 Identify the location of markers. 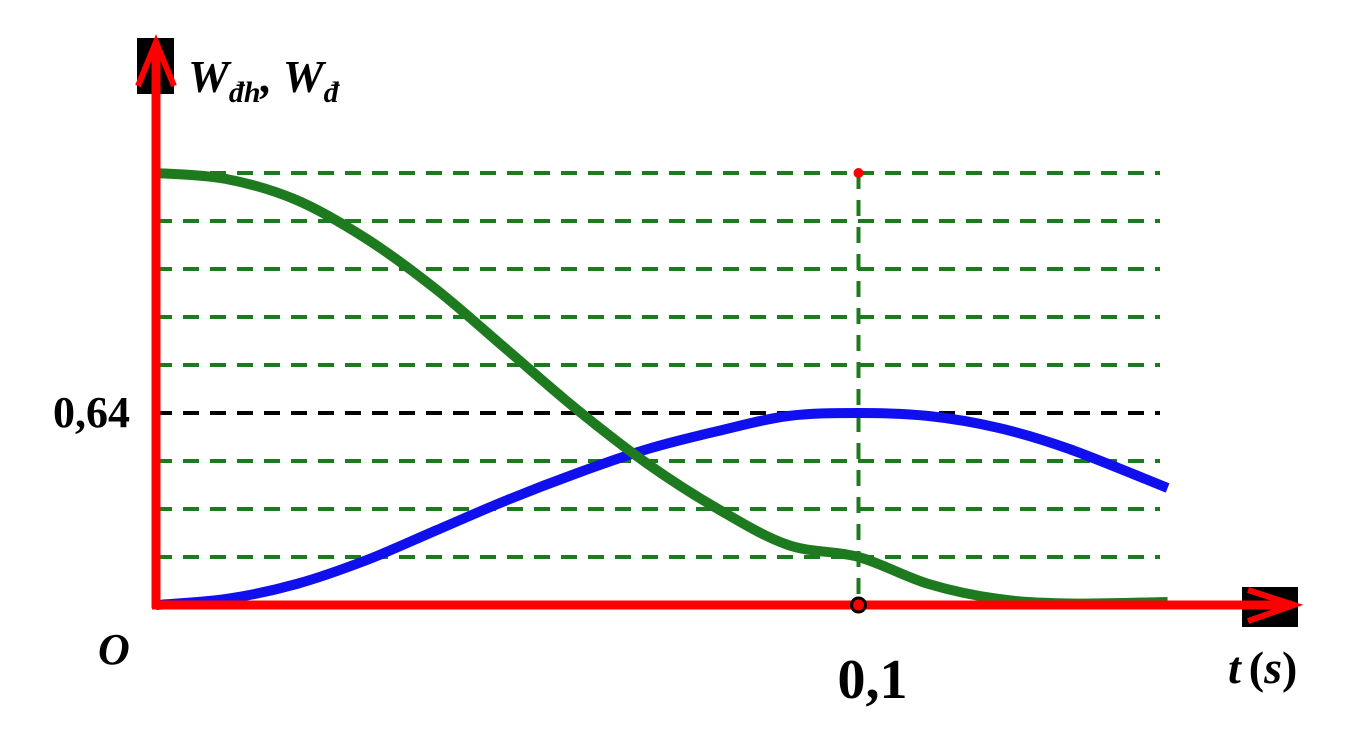
(858, 391).